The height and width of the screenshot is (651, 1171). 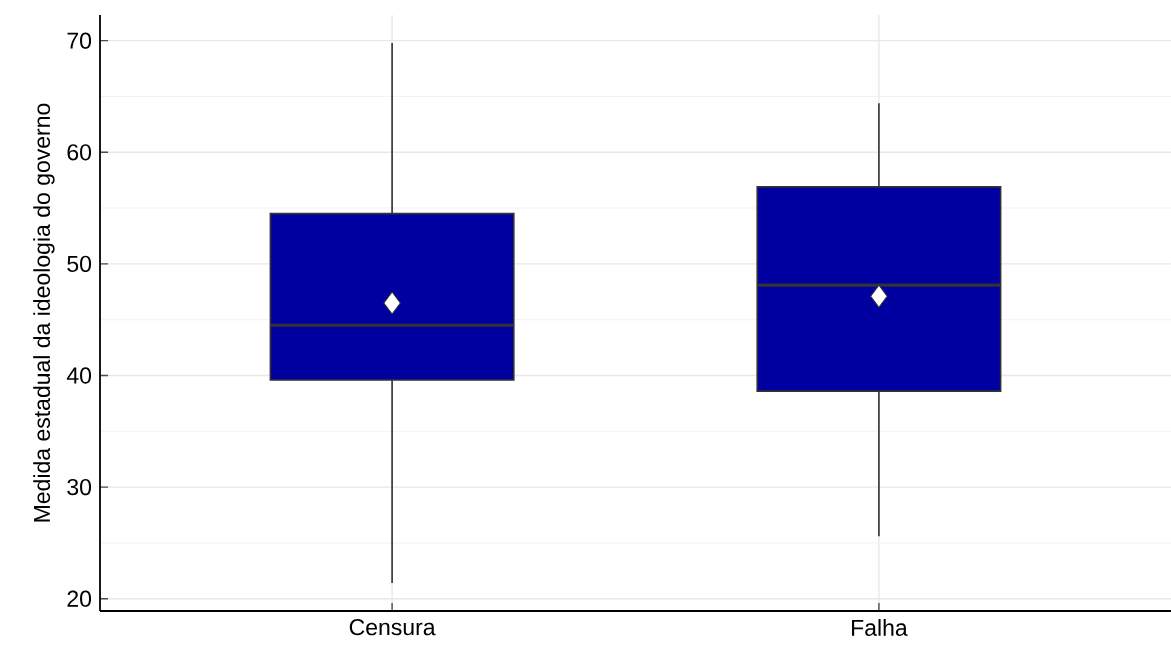 What do you see at coordinates (79, 375) in the screenshot?
I see `y-tick-label: 40` at bounding box center [79, 375].